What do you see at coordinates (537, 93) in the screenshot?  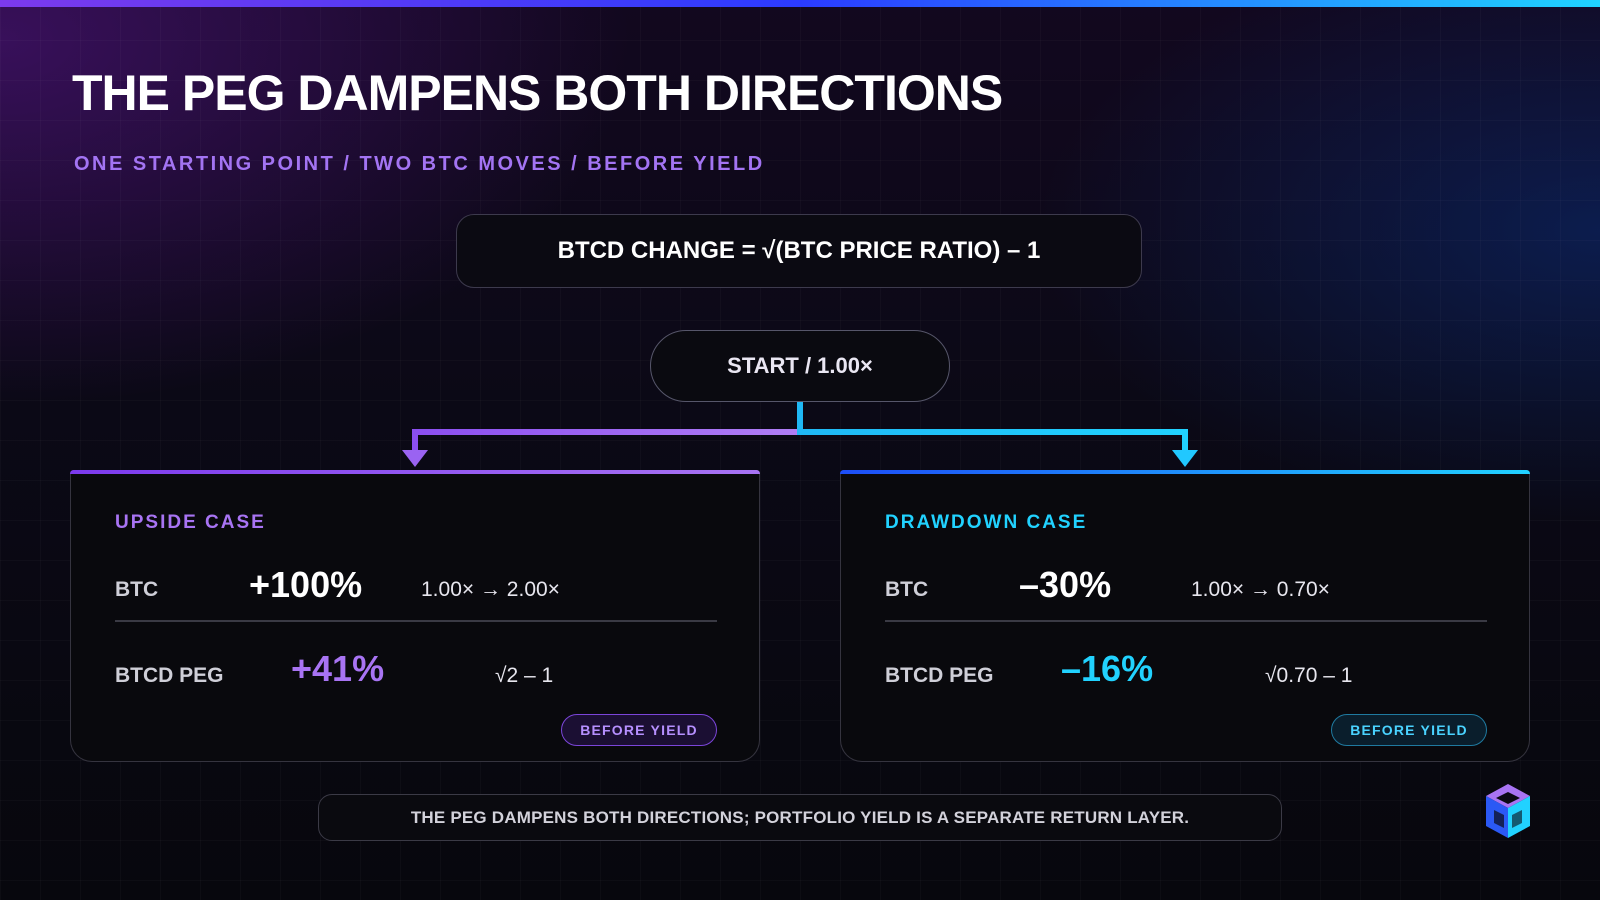 I see `page-title: THE PEG DAMPENS BOTH DIRECTIONS` at bounding box center [537, 93].